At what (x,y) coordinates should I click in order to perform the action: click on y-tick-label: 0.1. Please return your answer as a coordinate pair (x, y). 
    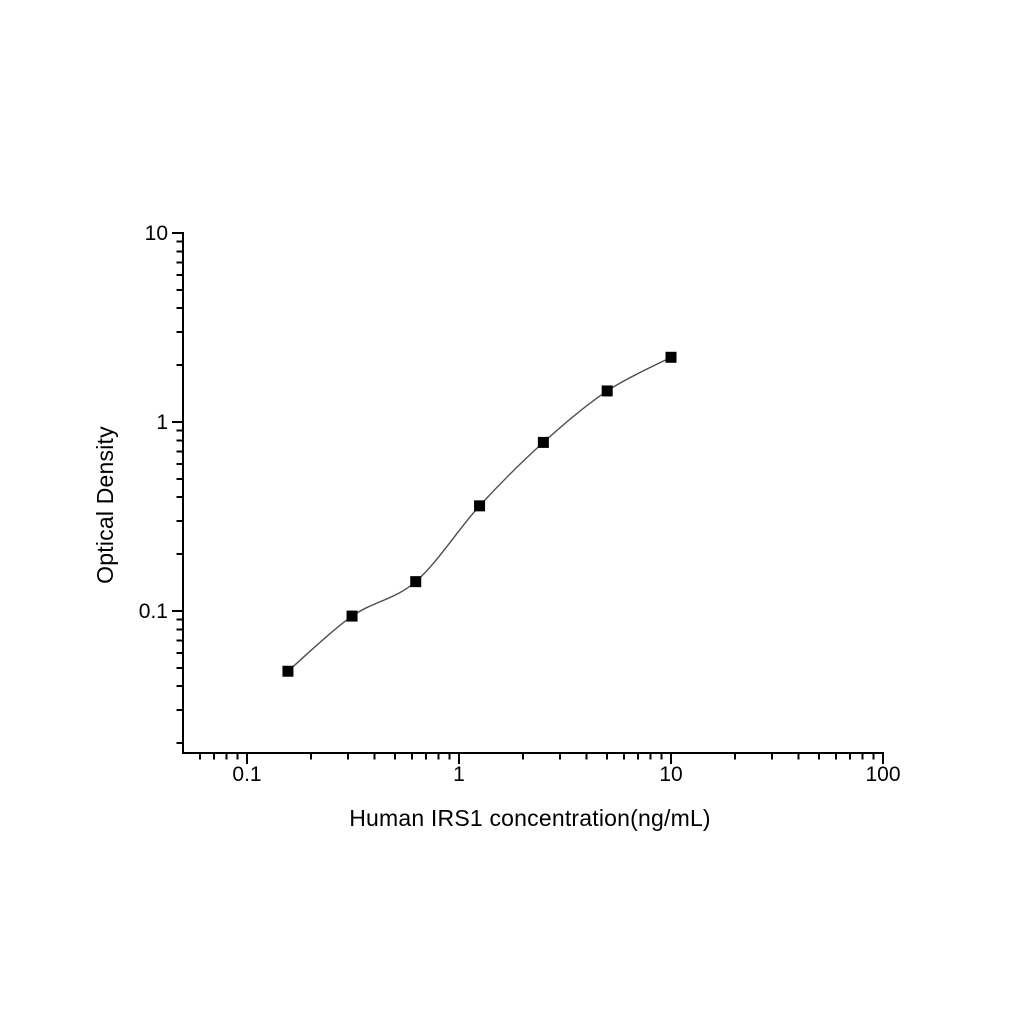
    Looking at the image, I should click on (153, 611).